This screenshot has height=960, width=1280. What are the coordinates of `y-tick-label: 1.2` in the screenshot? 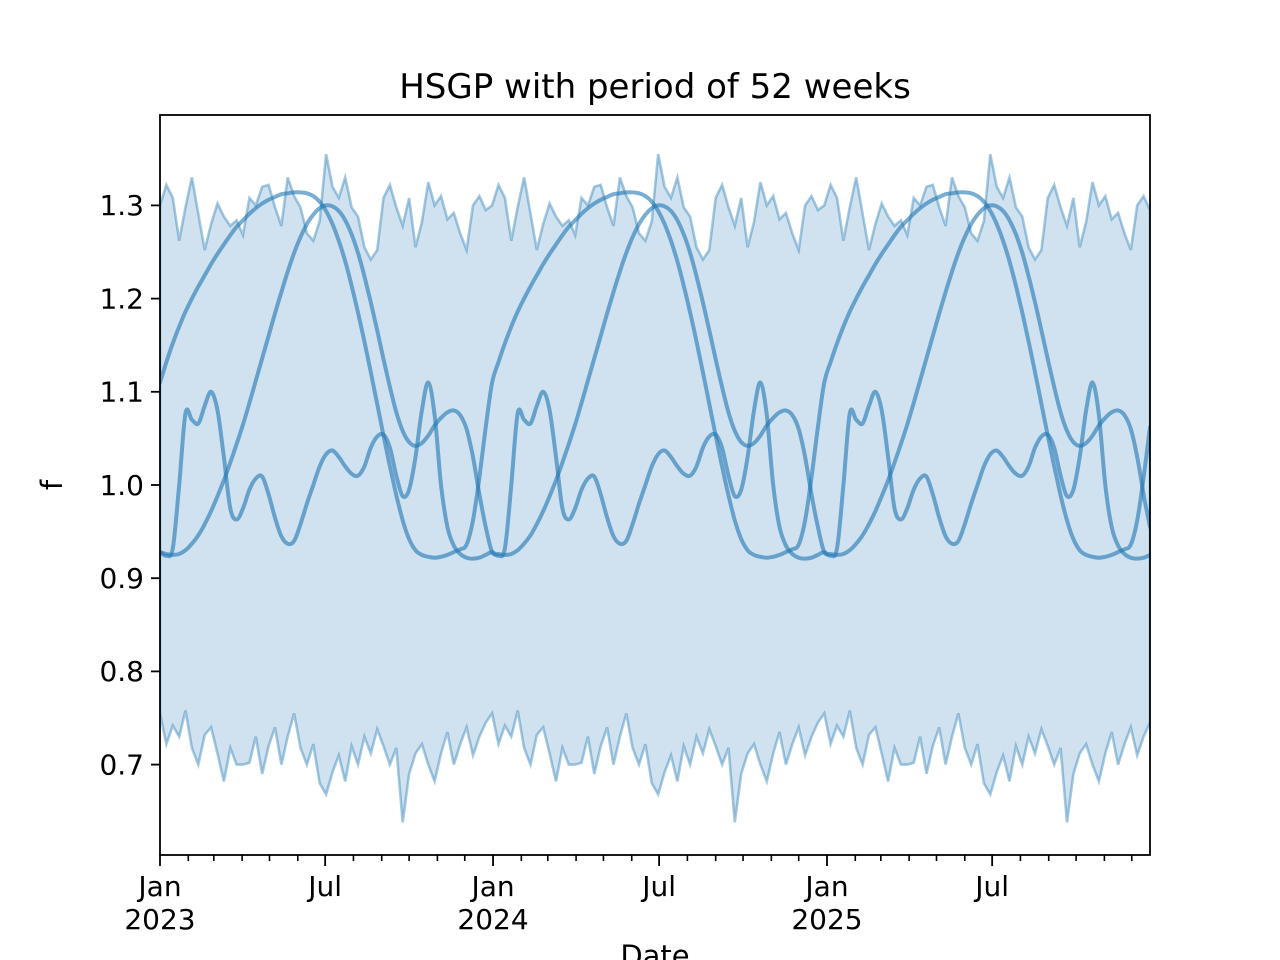 It's located at (121, 298).